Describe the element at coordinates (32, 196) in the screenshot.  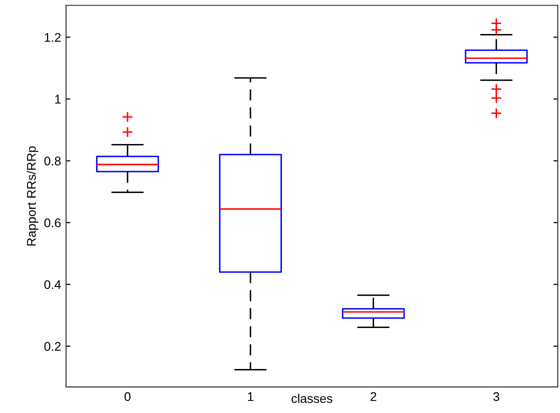
I see `y-axis-title: Rapport RRs/RRp` at that location.